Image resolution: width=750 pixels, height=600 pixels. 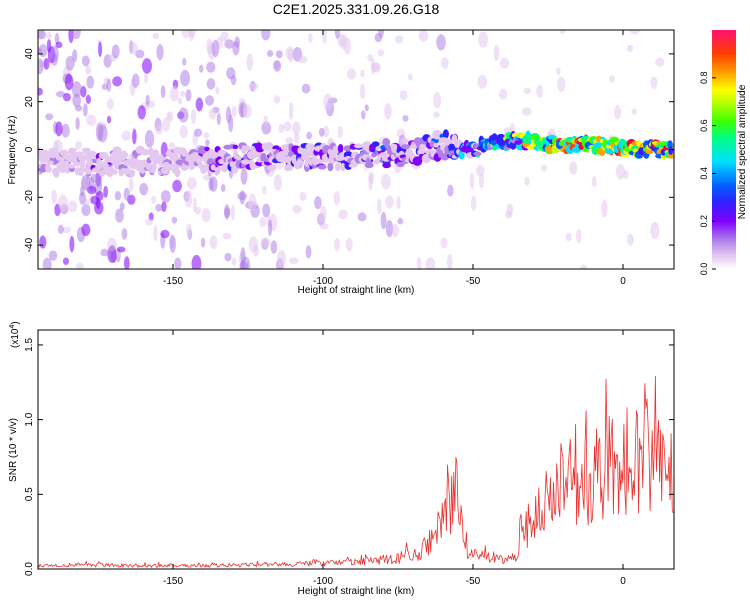 What do you see at coordinates (15, 334) in the screenshot?
I see `snr-scale-label: (x104)` at bounding box center [15, 334].